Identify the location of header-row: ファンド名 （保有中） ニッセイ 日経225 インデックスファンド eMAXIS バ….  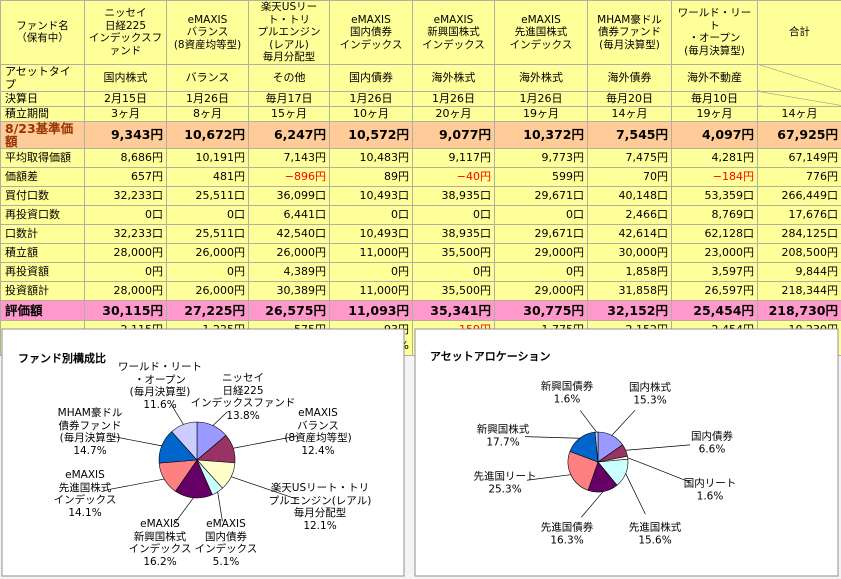
(420, 32).